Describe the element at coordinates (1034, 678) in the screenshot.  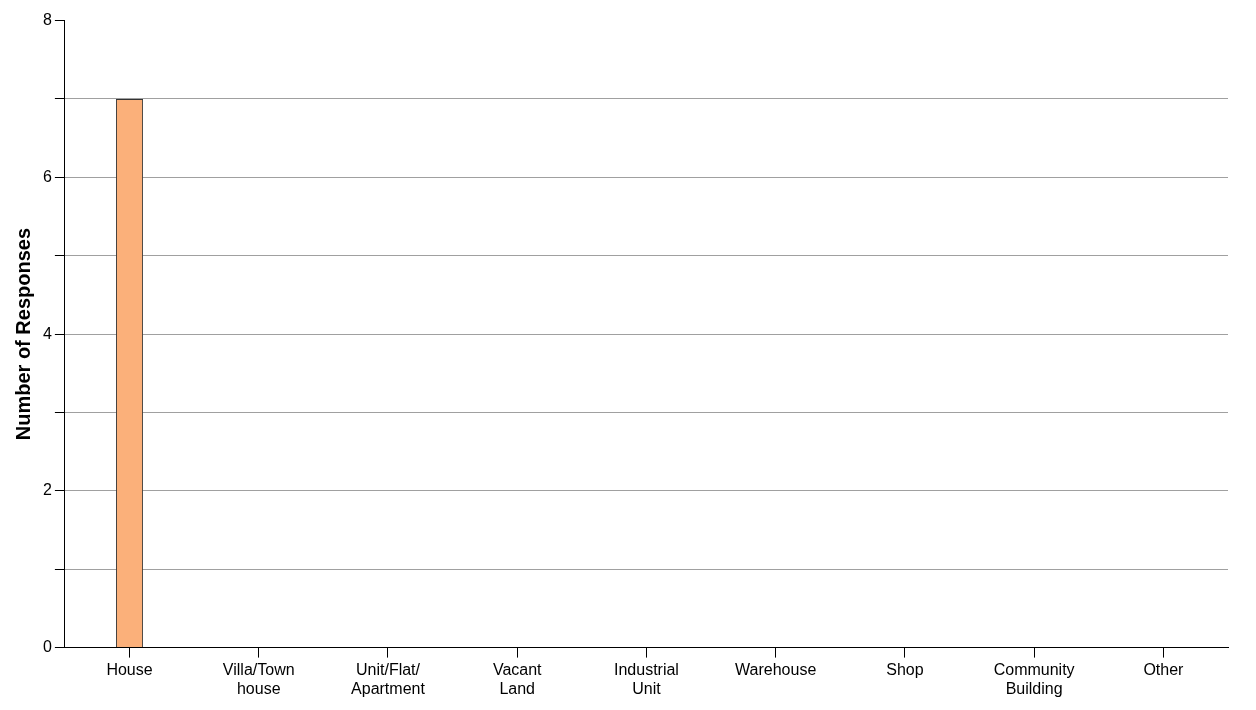
I see `x-tick-label: Community Building` at that location.